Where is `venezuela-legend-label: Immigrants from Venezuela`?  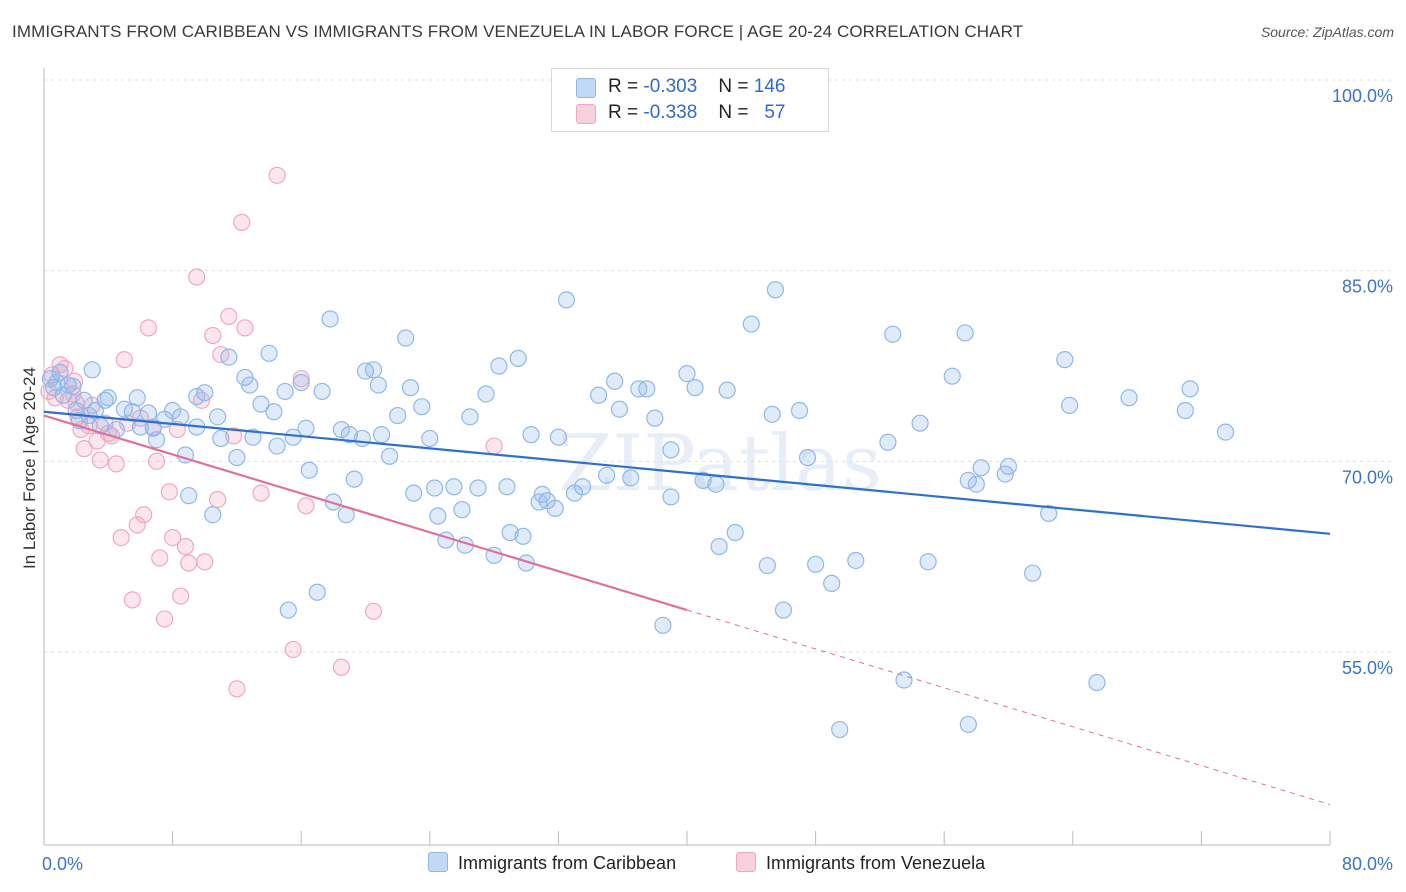 venezuela-legend-label: Immigrants from Venezuela is located at coordinates (876, 863).